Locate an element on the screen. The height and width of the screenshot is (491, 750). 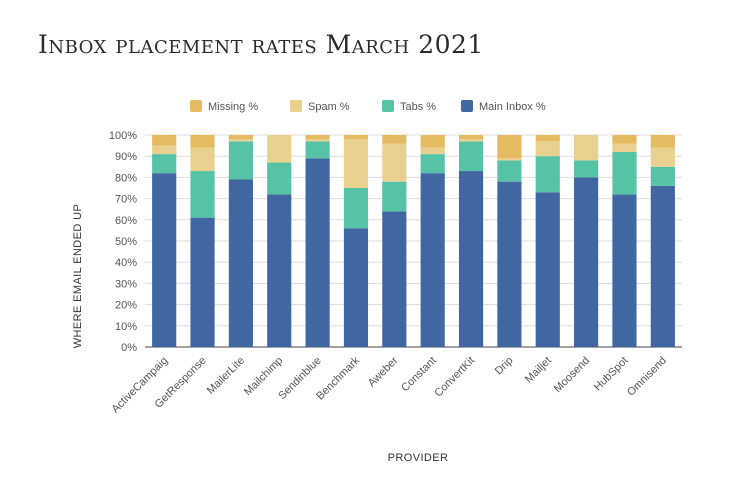
legend-label: Spam % is located at coordinates (329, 107).